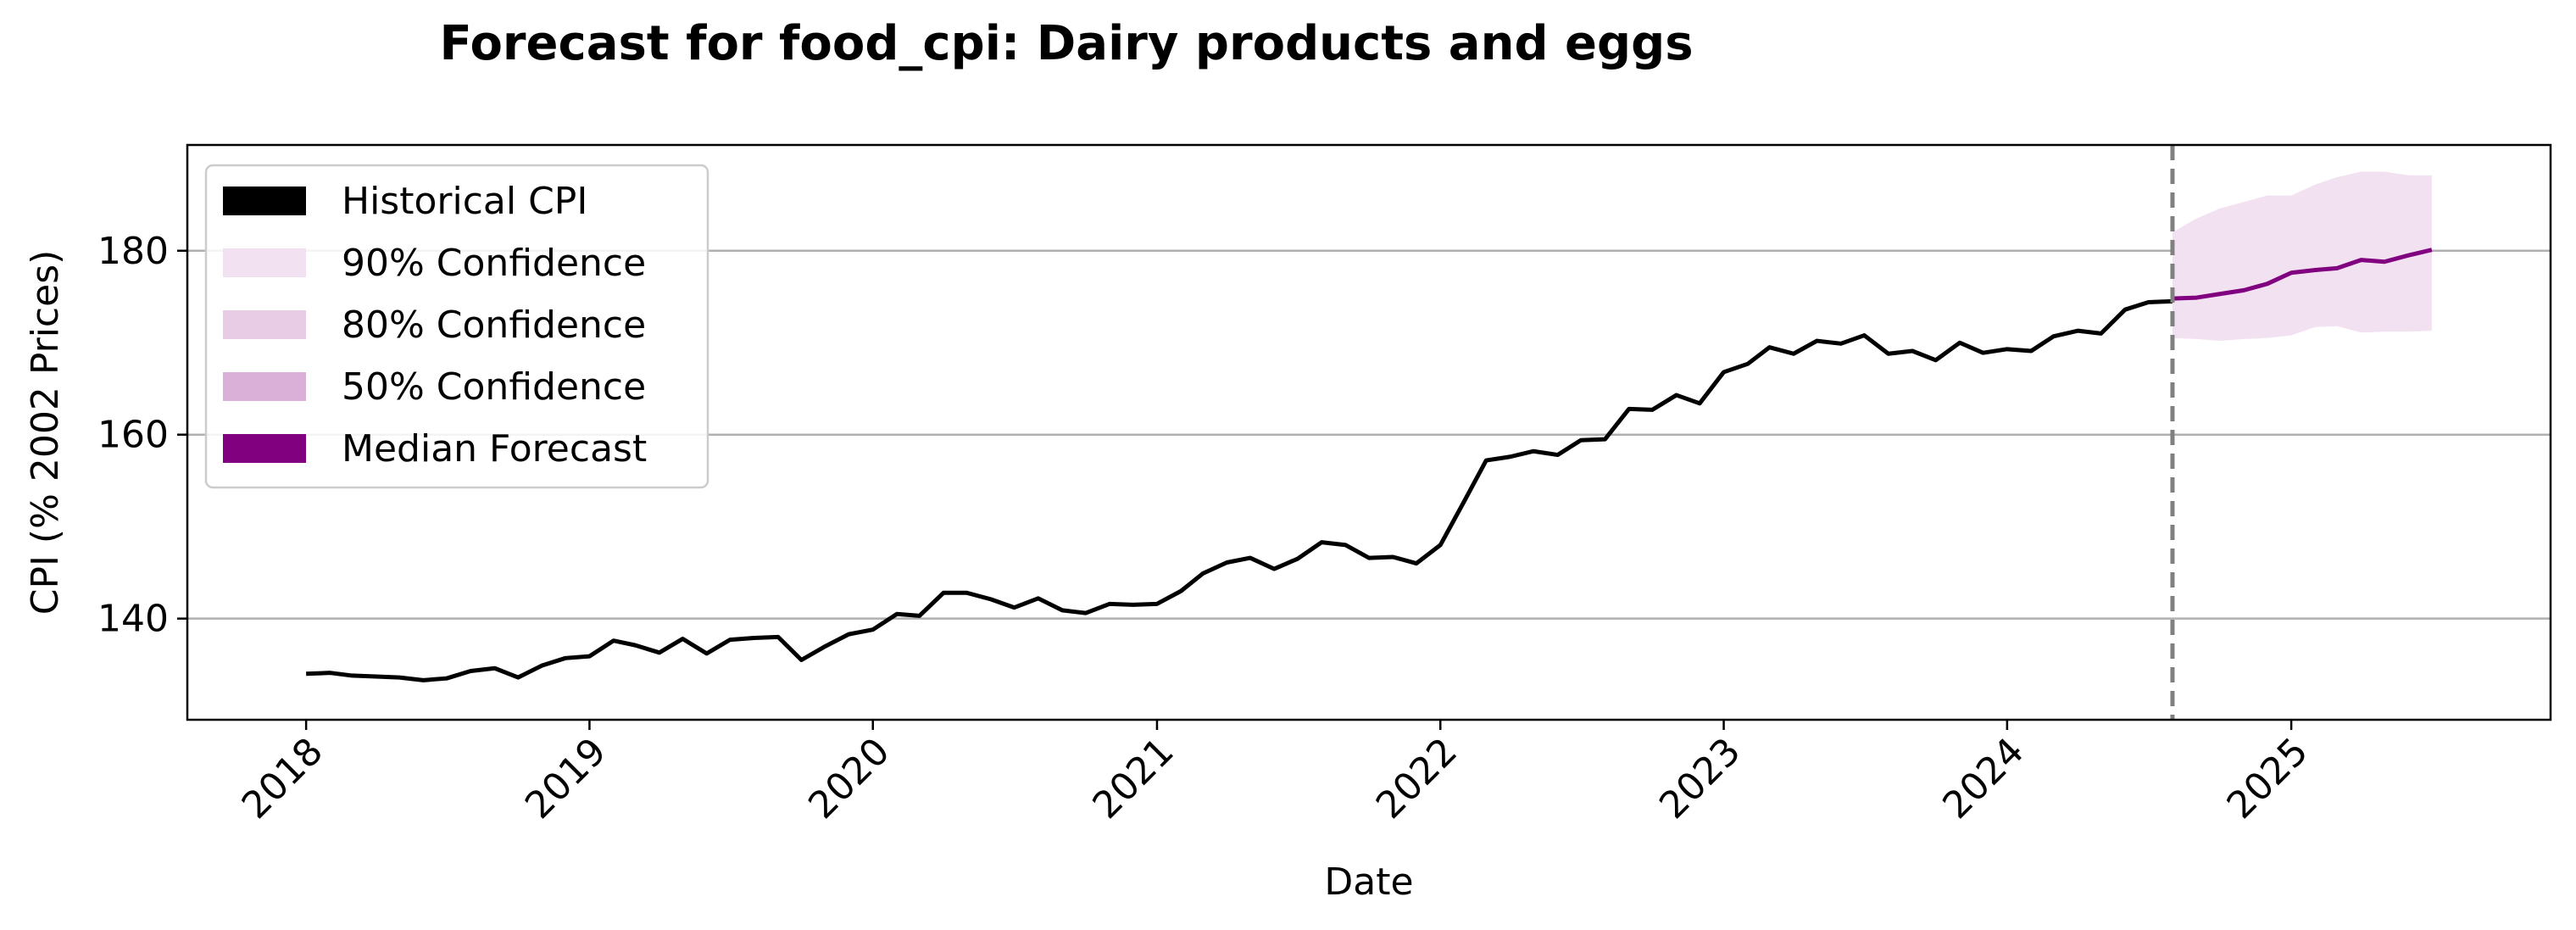 The height and width of the screenshot is (930, 2576). I want to click on y-axis-ticks: 140 160 180, so click(142, 436).